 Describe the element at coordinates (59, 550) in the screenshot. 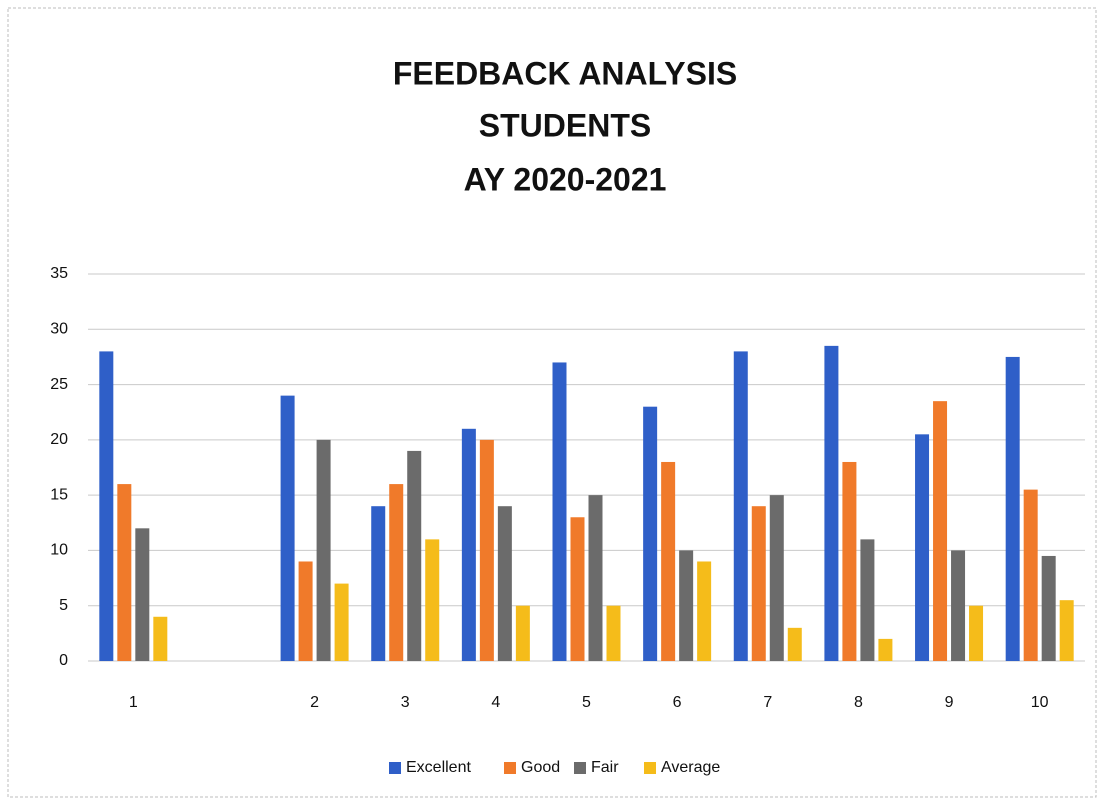

I see `y-tick-label: 10` at that location.